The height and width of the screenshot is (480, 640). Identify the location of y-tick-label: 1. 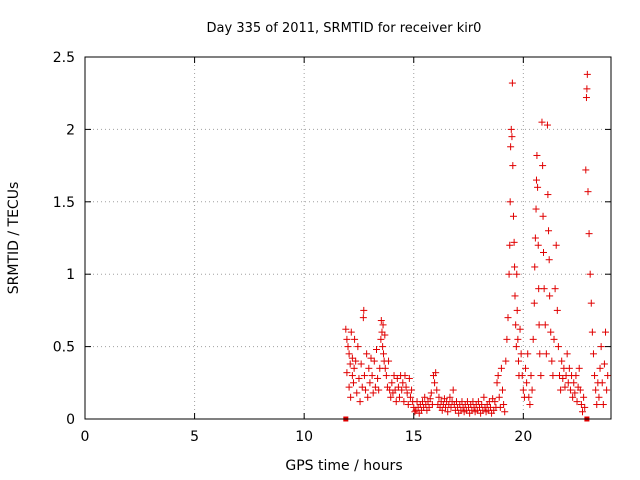
(70, 275).